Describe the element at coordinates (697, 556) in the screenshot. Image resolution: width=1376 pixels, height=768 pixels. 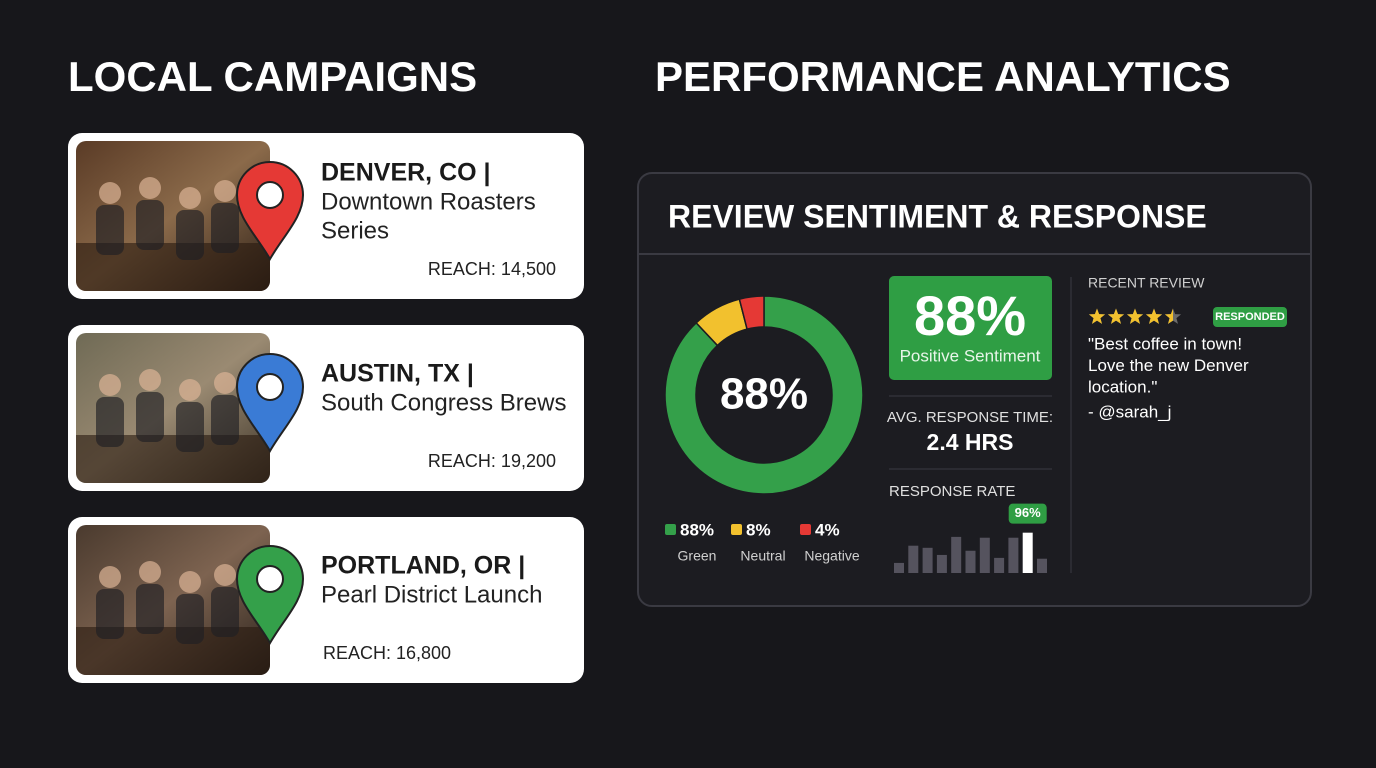
I see `legend-label: Green` at that location.